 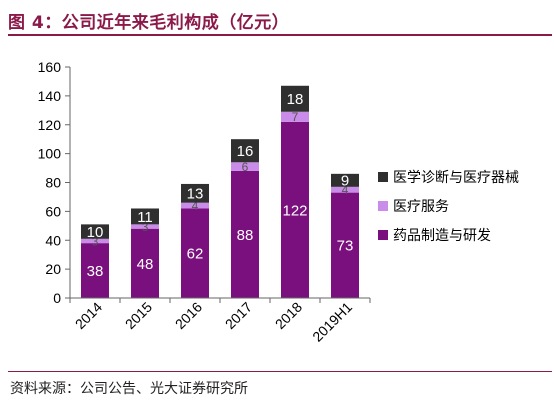 I want to click on data-label: 122, so click(x=294, y=210).